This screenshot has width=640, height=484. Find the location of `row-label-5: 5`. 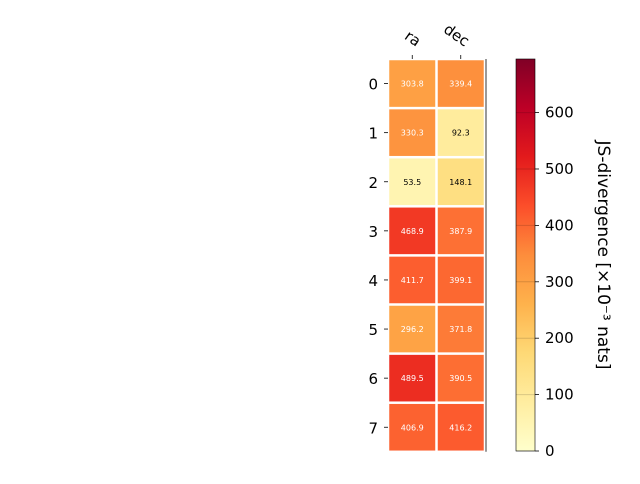

row-label-5: 5 is located at coordinates (373, 330).